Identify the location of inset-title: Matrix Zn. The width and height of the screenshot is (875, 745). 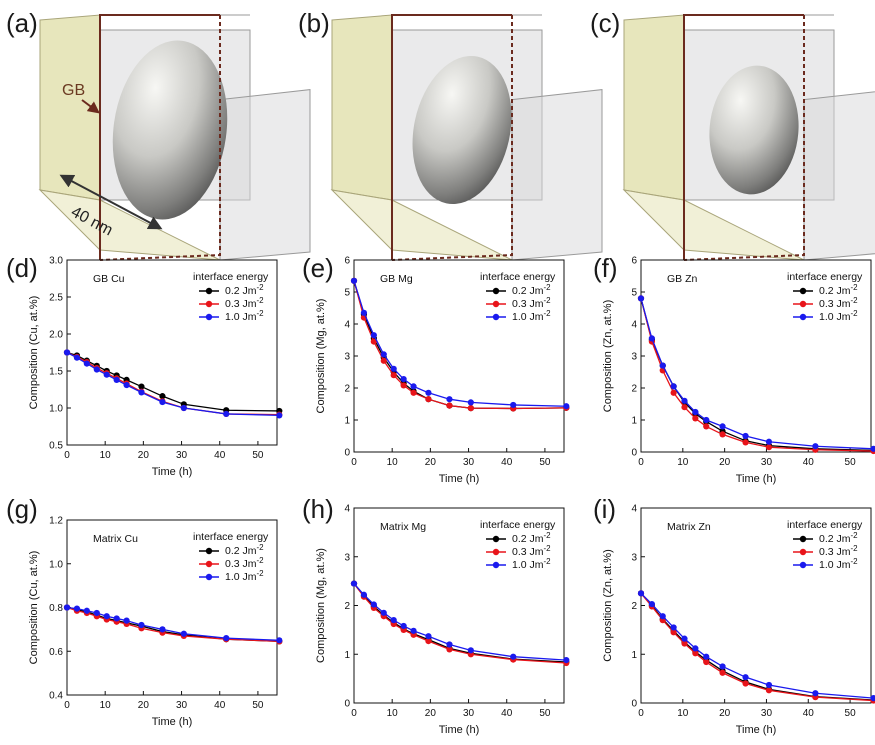
(689, 527).